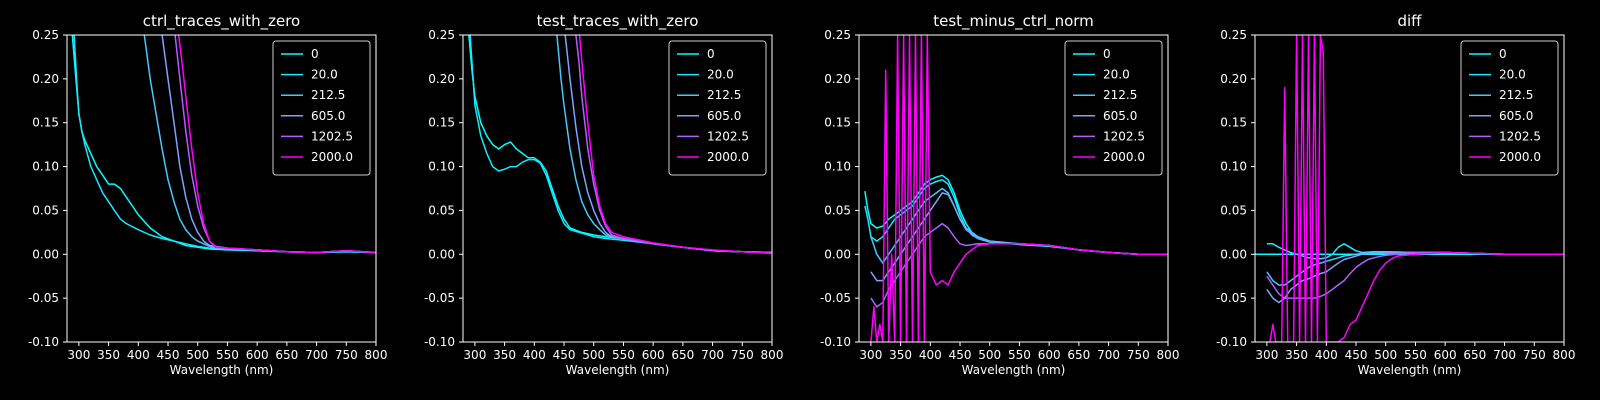 This screenshot has height=400, width=1600. What do you see at coordinates (439, 298) in the screenshot?
I see `y-tick-label: -0.05` at bounding box center [439, 298].